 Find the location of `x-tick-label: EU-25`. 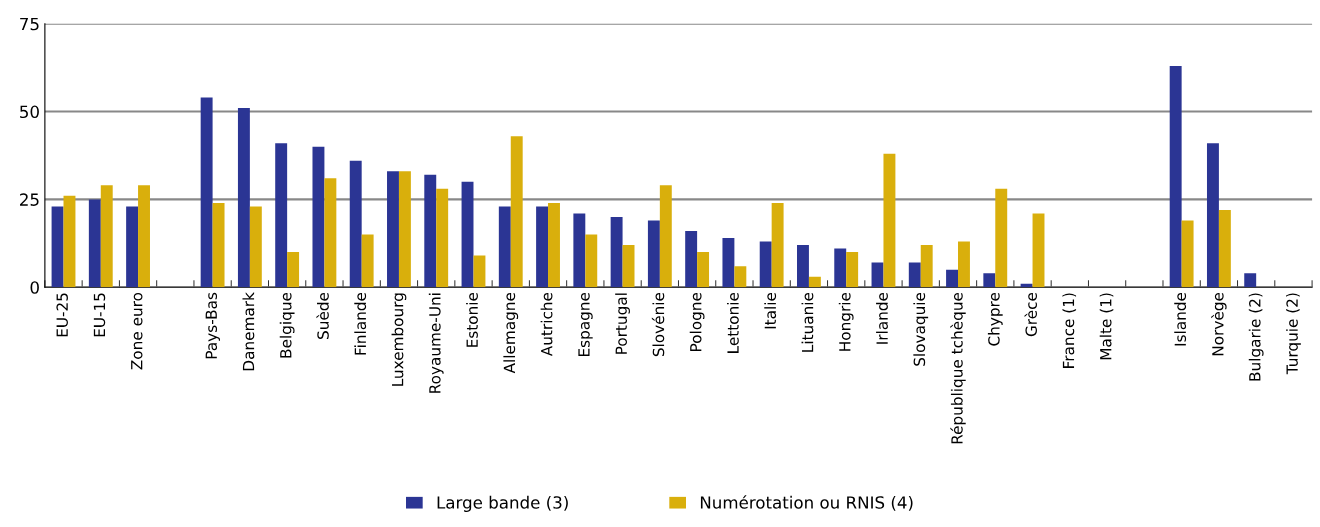

x-tick-label: EU-25 is located at coordinates (62, 315).